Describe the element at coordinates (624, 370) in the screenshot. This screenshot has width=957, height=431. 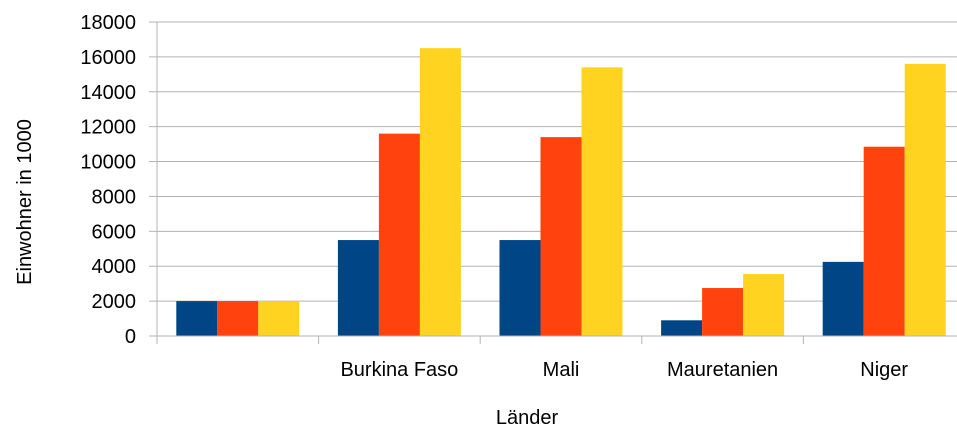
I see `x-tick-labels: Burkina Faso Mali Mauretanien Niger` at that location.